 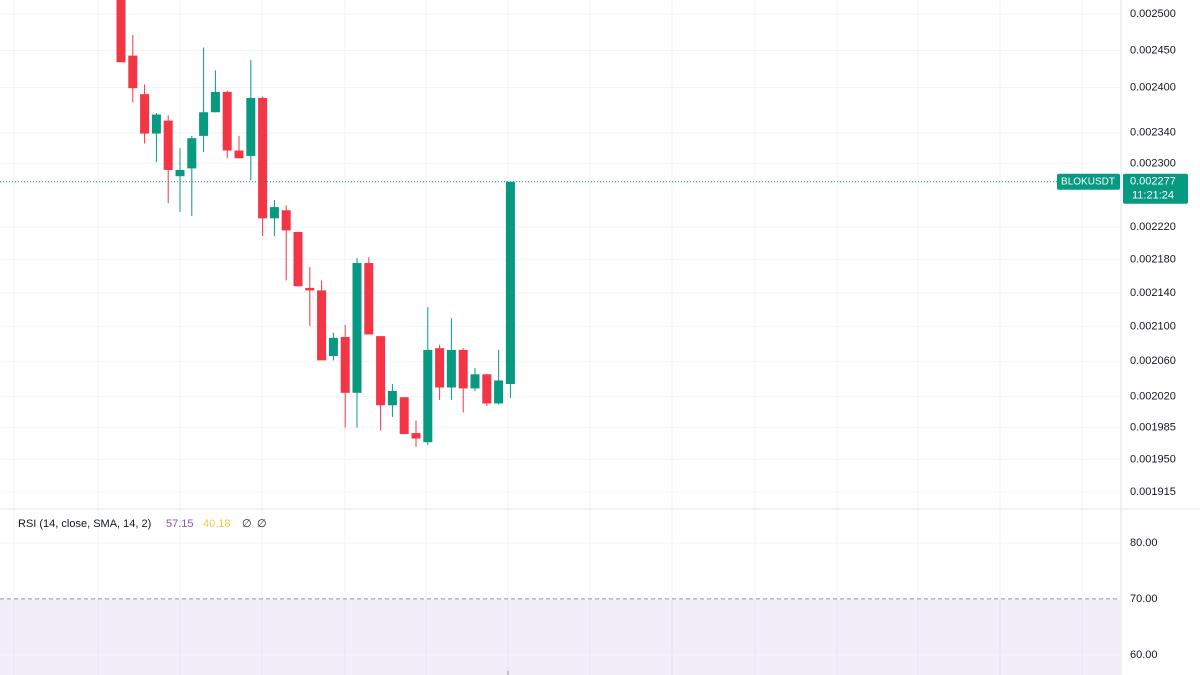 I want to click on y-tick-label: 80.00, so click(x=1144, y=543).